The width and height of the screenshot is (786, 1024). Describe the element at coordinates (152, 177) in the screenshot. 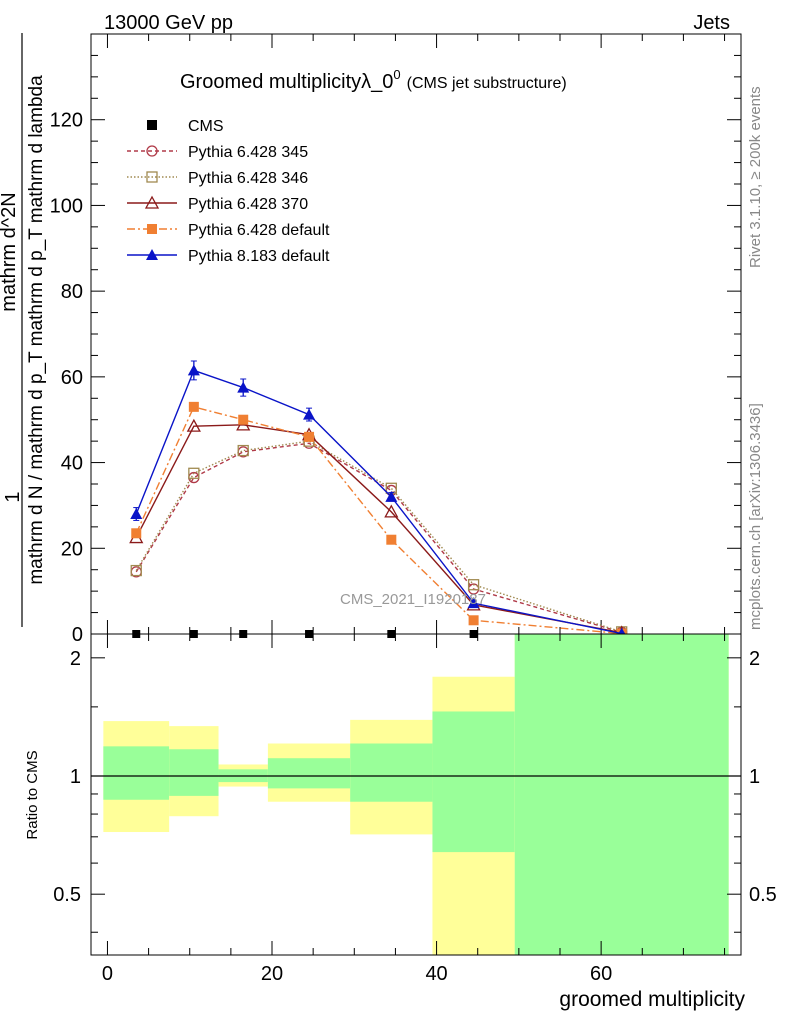

I see `legend-marker-p346` at that location.